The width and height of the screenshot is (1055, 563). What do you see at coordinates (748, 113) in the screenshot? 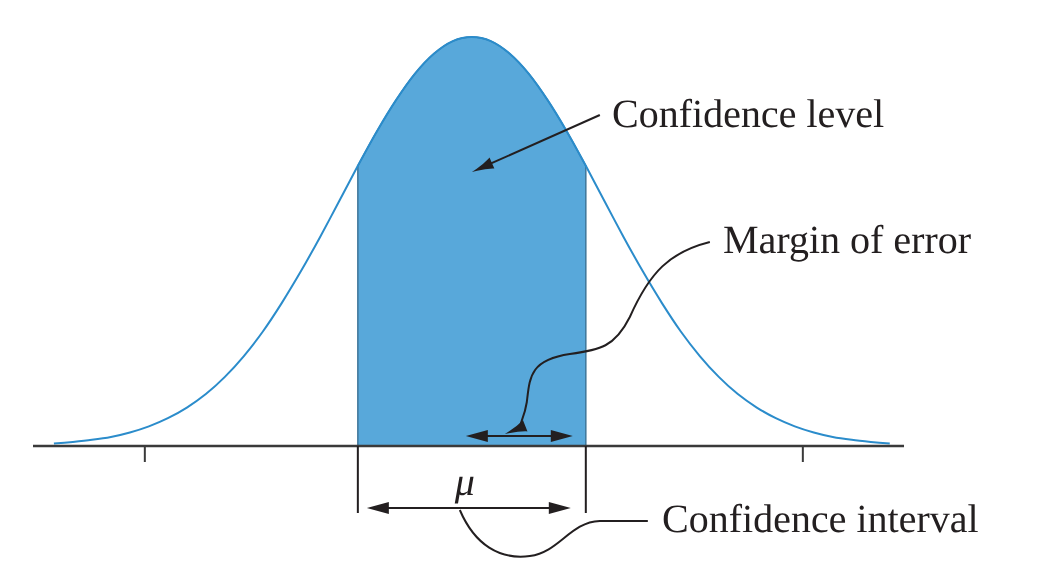
I see `annotation: Confidence level` at bounding box center [748, 113].